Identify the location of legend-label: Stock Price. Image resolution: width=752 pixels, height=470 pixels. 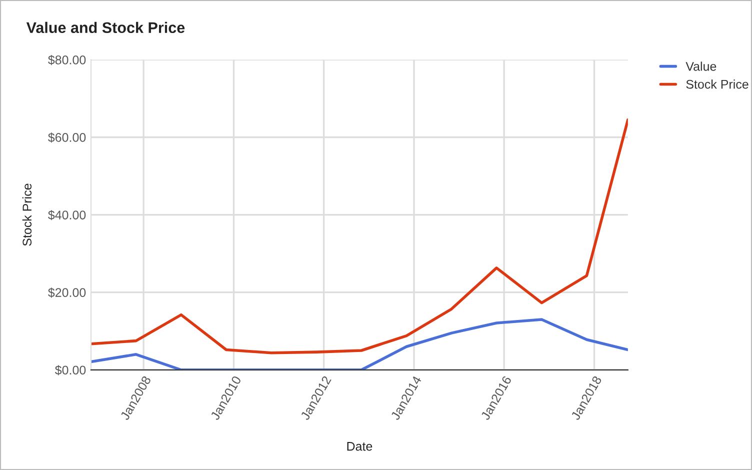
(717, 84).